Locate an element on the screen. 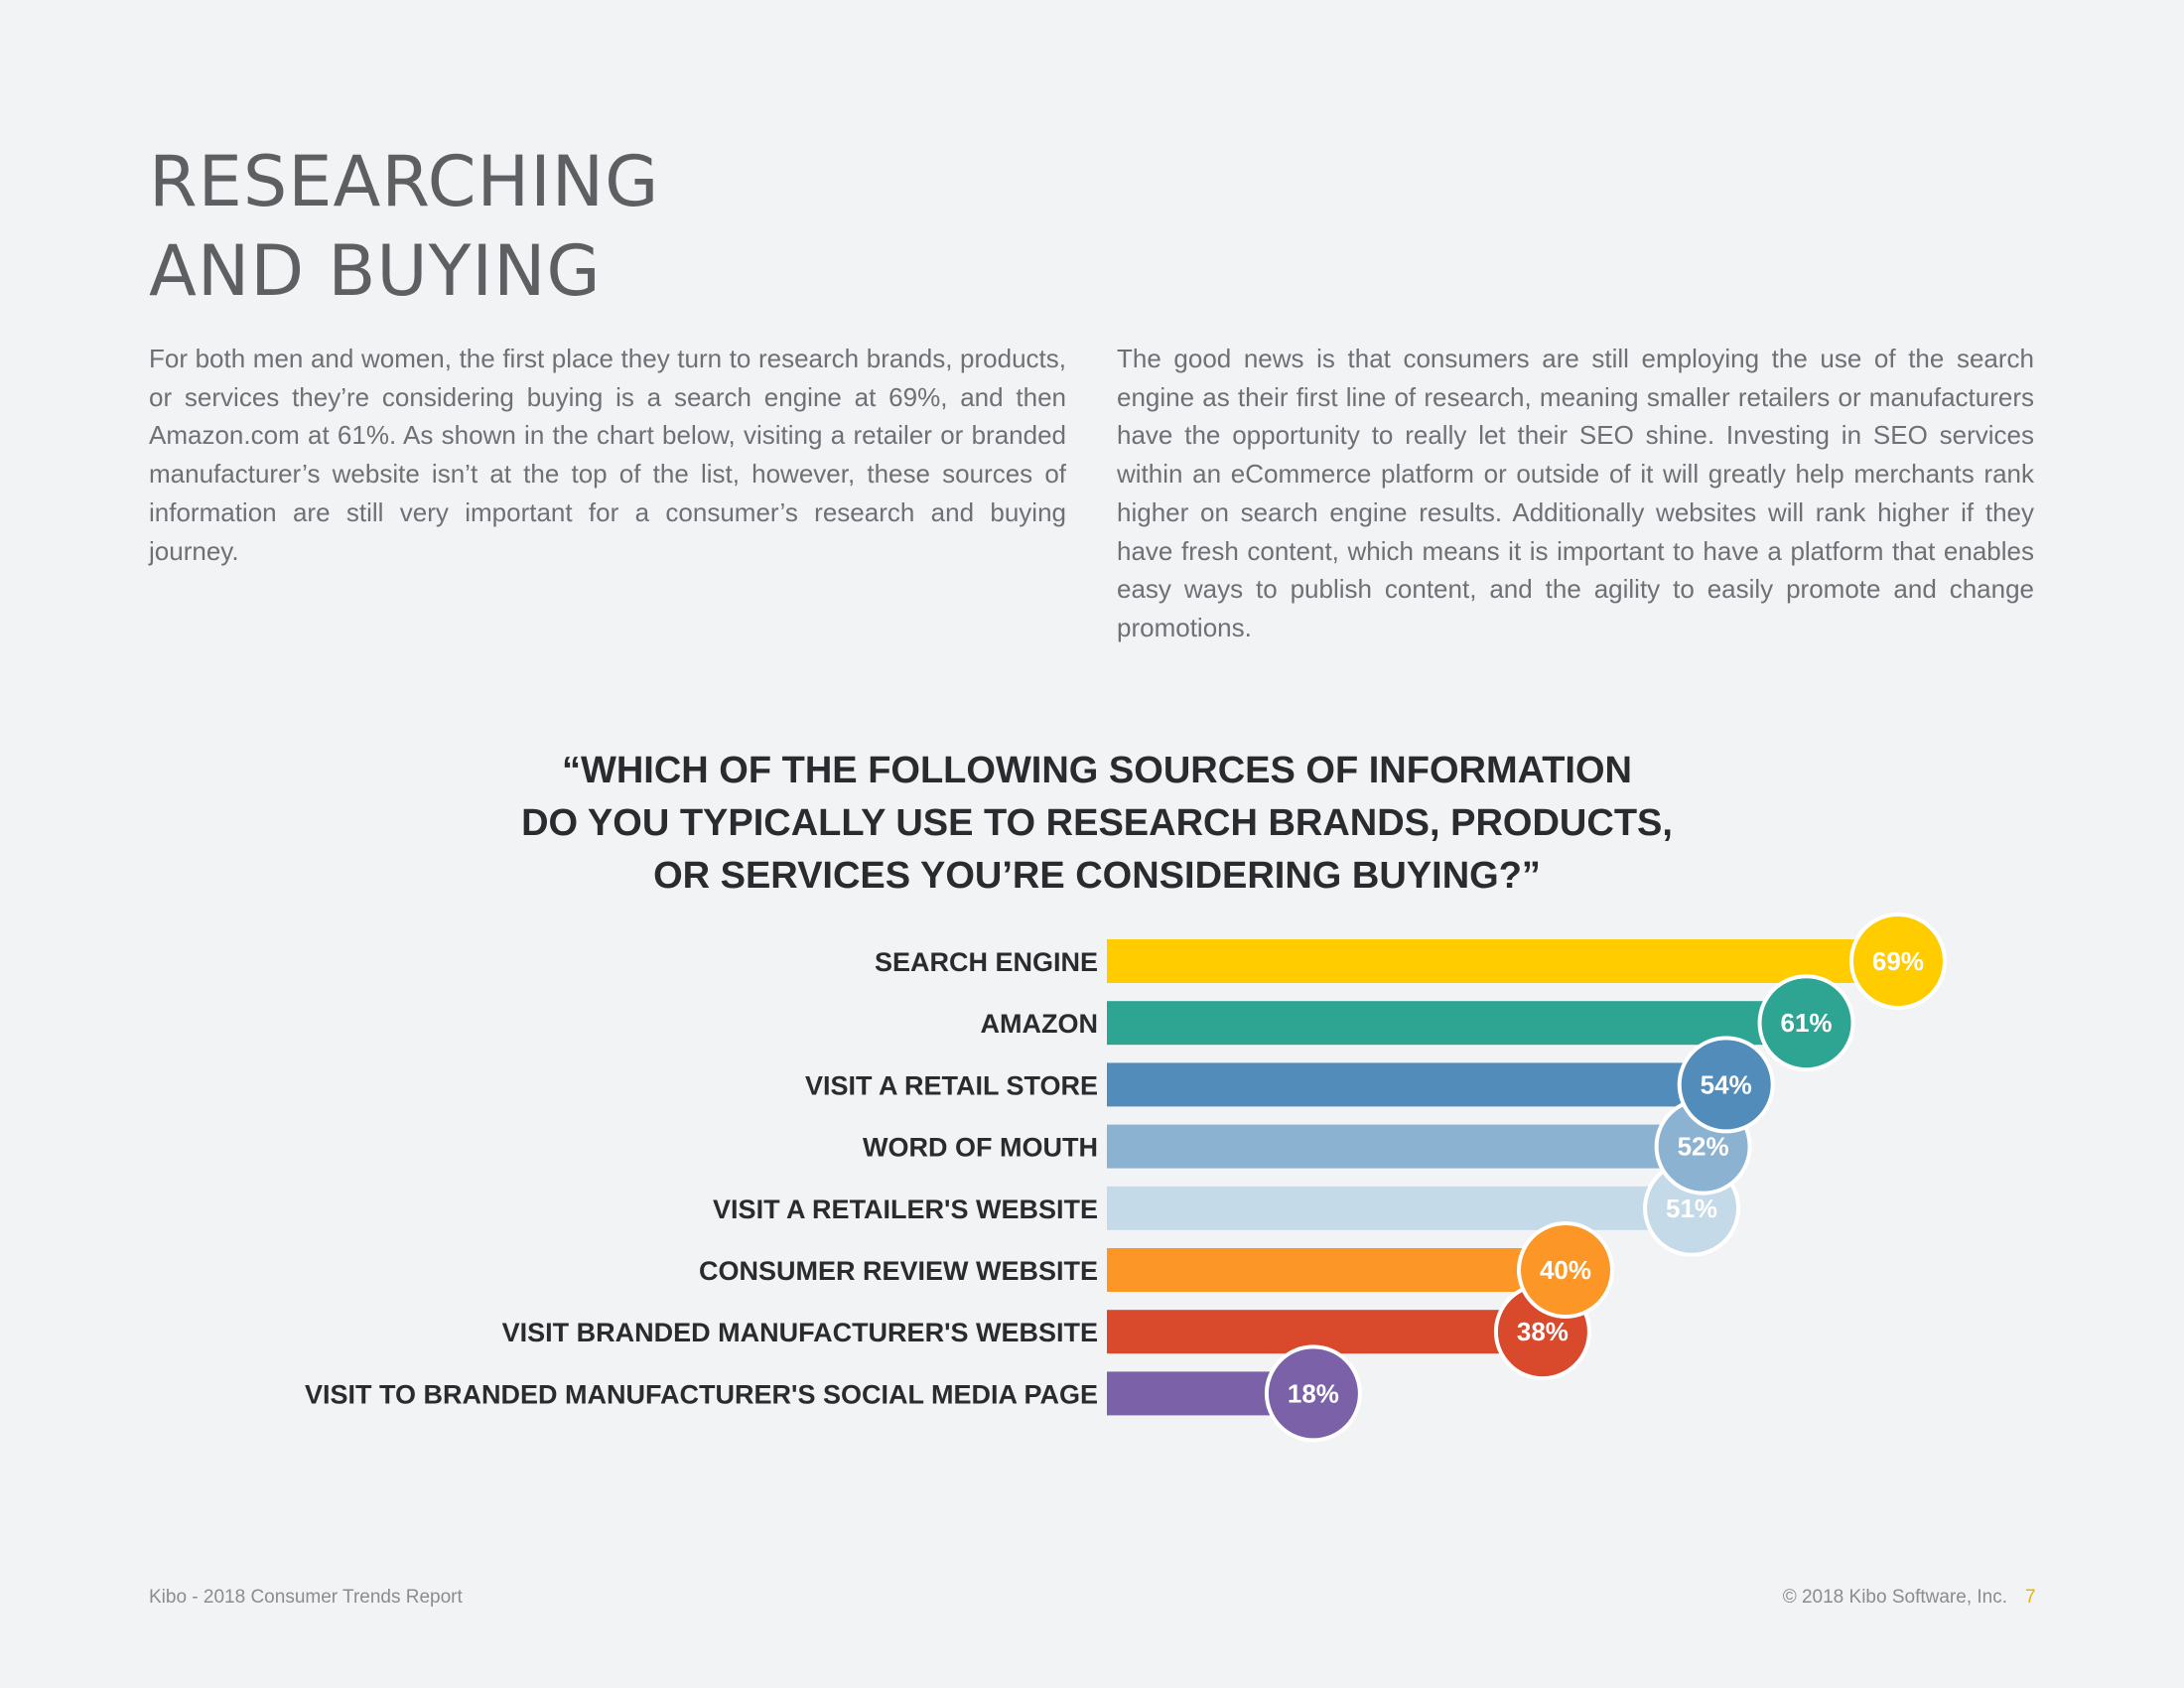 This screenshot has height=1688, width=2184. value-label-amazon: 61% is located at coordinates (1807, 1023).